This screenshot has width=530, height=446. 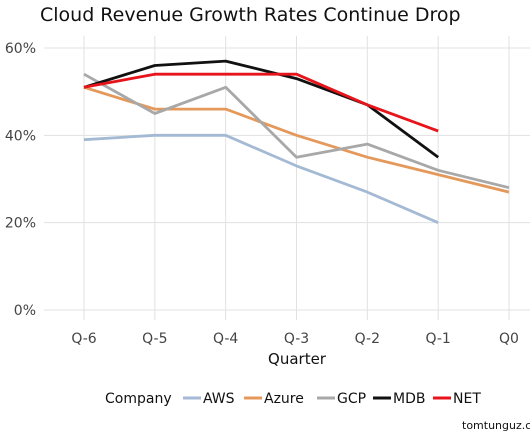 What do you see at coordinates (250, 15) in the screenshot?
I see `chart-title: Cloud Revenue Growth Rates Continue Drop` at bounding box center [250, 15].